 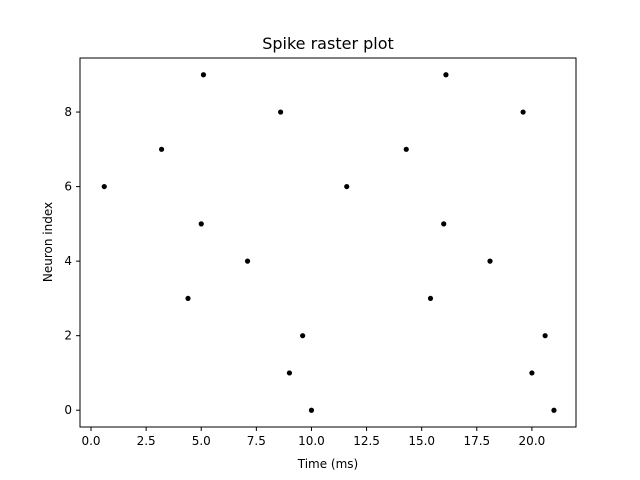 What do you see at coordinates (146, 441) in the screenshot?
I see `x-tick-label: 2.5` at bounding box center [146, 441].